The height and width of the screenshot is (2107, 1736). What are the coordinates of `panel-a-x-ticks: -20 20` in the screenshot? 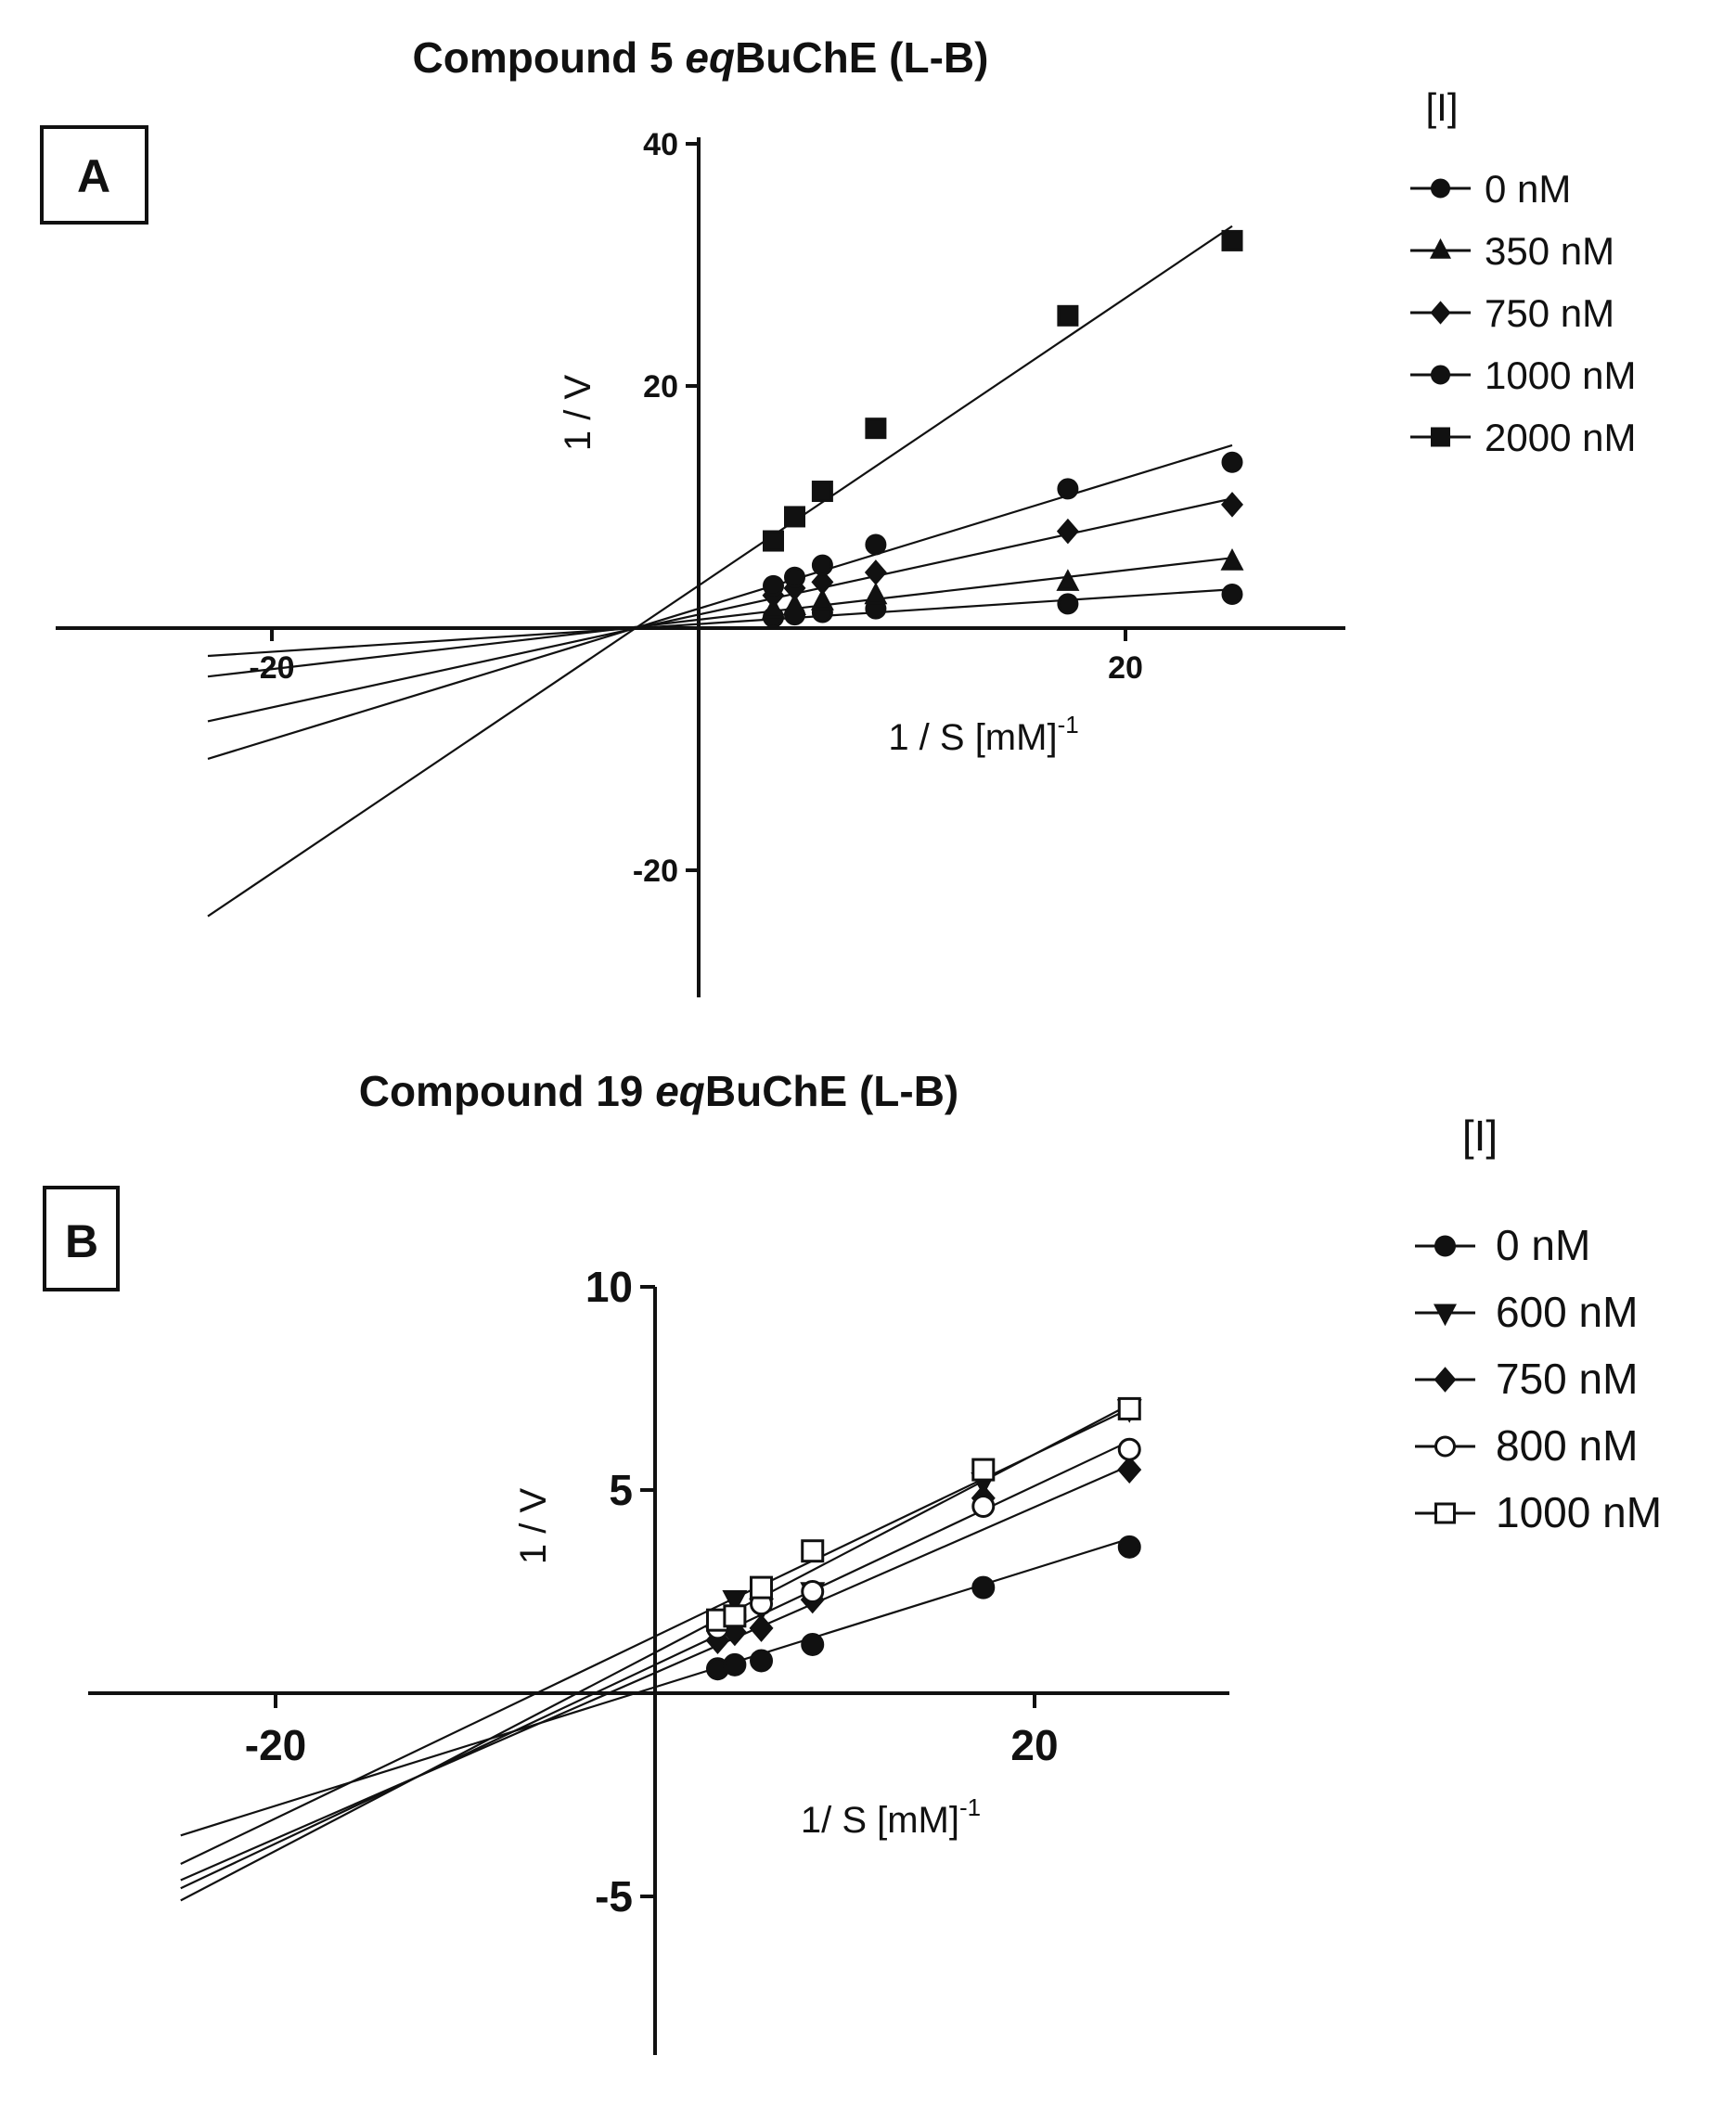 It's located at (696, 657).